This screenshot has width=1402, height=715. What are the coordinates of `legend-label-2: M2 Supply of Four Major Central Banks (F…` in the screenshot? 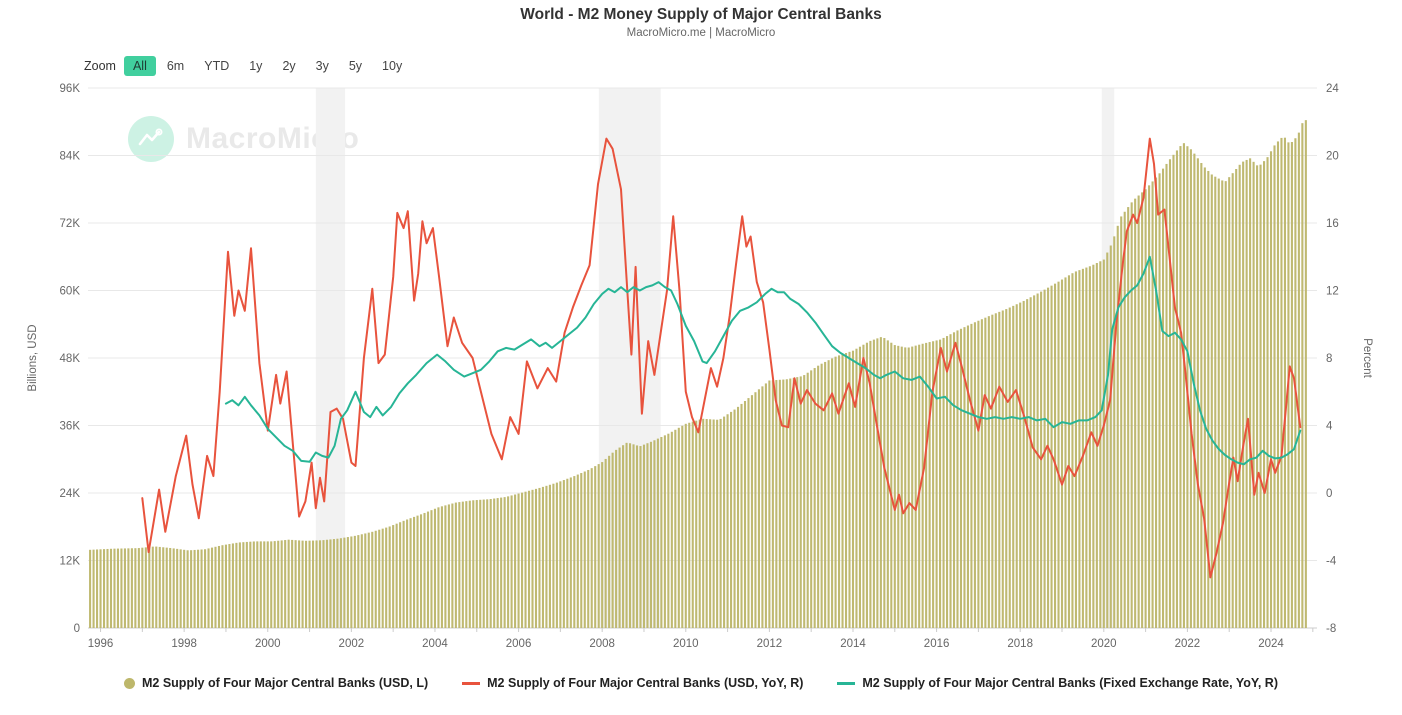 It's located at (1070, 683).